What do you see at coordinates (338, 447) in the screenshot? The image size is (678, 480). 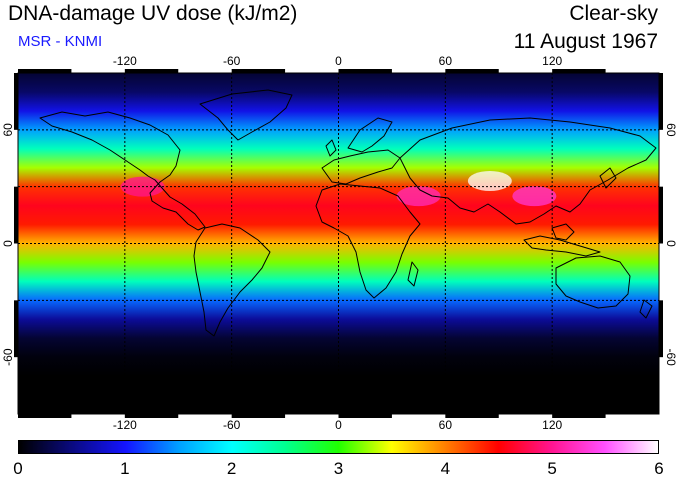 I see `colorbar` at bounding box center [338, 447].